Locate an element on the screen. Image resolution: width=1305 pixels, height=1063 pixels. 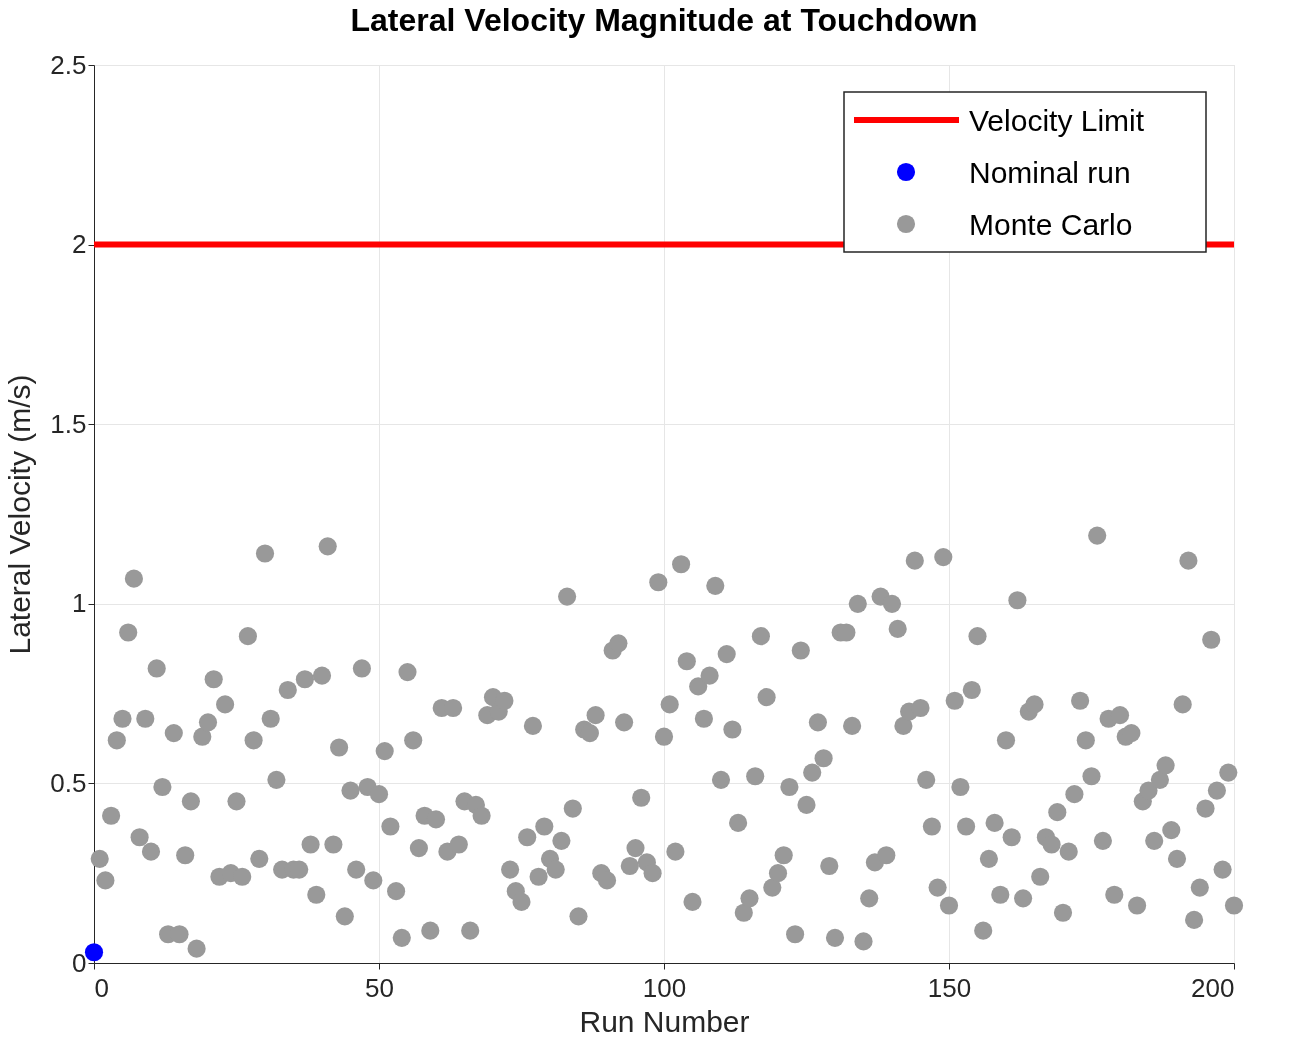
y-tick-label: 2.5 is located at coordinates (68, 64).